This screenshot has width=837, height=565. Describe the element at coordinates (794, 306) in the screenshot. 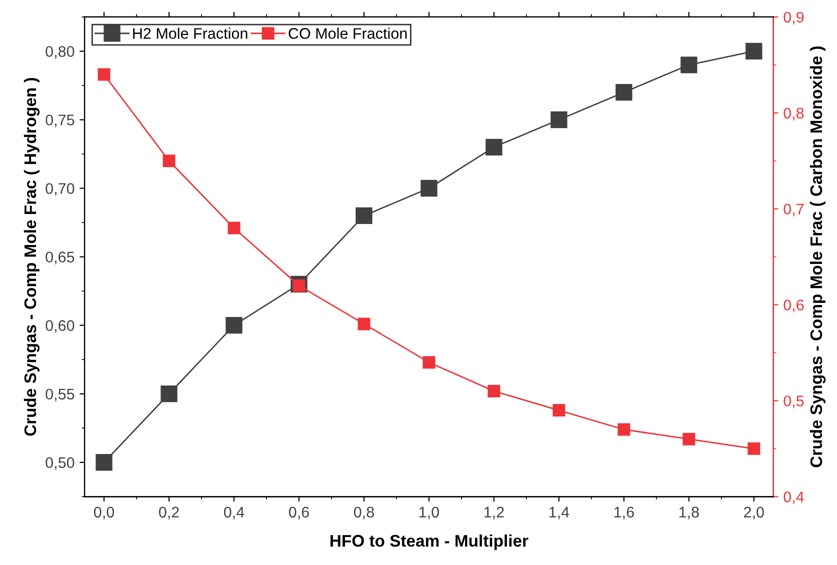

I see `y2-tick-label: 0,6` at that location.